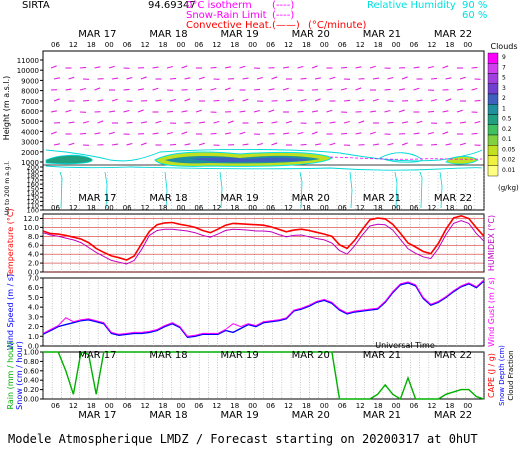 Image resolution: width=528 pixels, height=450 pixels. What do you see at coordinates (33, 211) in the screenshot?
I see `y-tick-label: 100` at bounding box center [33, 211].